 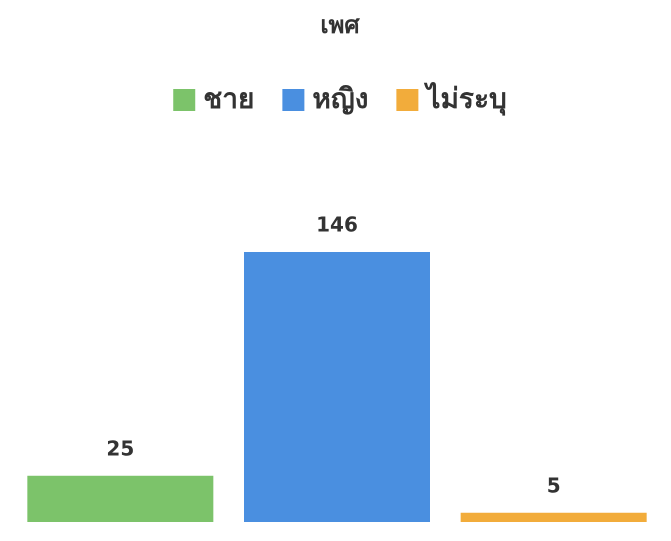 I want to click on value-label: 5, so click(x=554, y=485).